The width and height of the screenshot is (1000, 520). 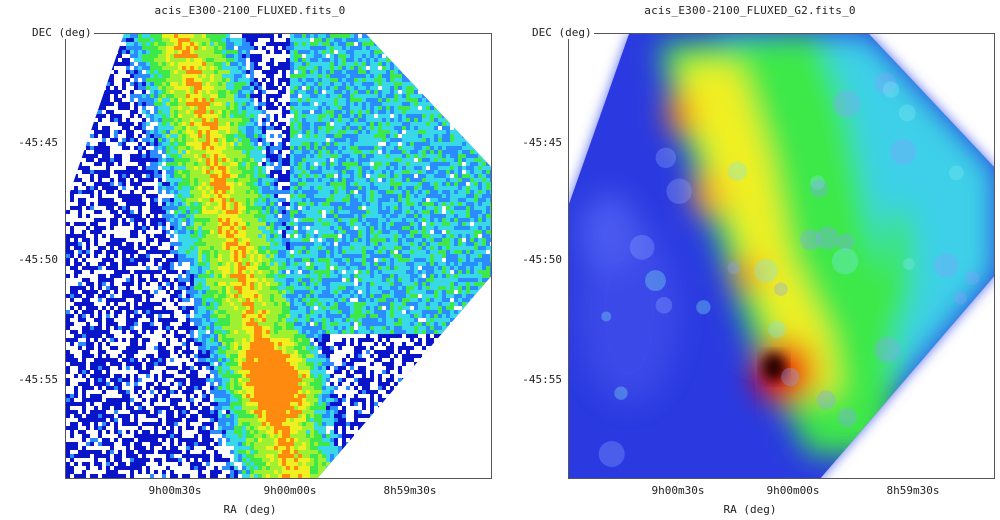 I want to click on left-xtick-0: 9h00m30s, so click(x=175, y=490).